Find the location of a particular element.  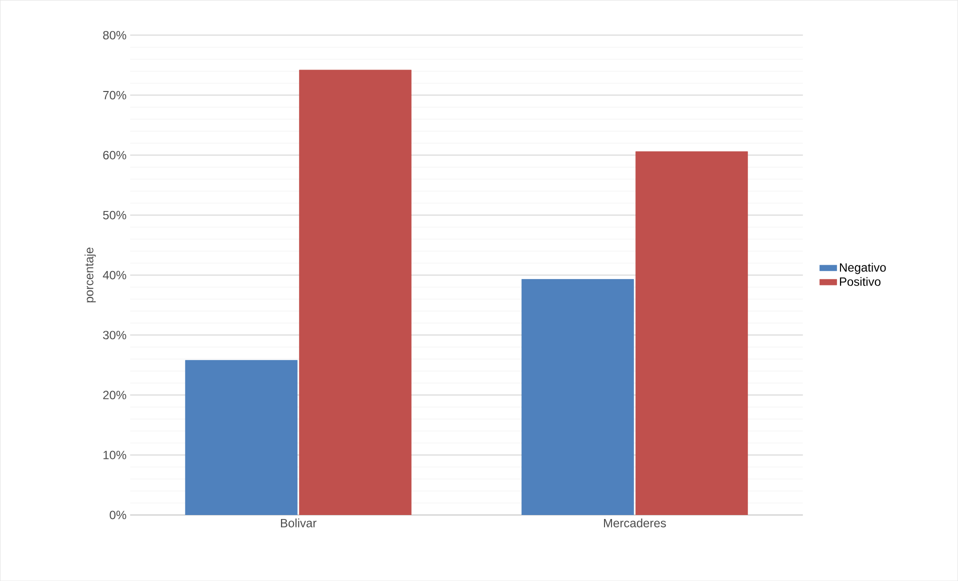

legend-label: Positivo is located at coordinates (860, 281).